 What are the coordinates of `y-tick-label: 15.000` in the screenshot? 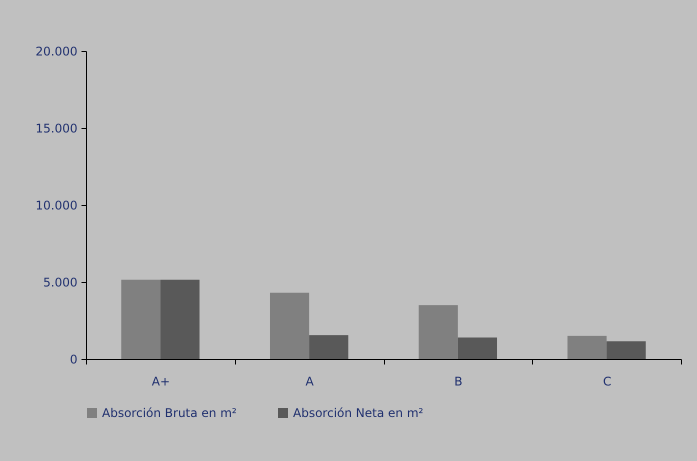 It's located at (57, 129).